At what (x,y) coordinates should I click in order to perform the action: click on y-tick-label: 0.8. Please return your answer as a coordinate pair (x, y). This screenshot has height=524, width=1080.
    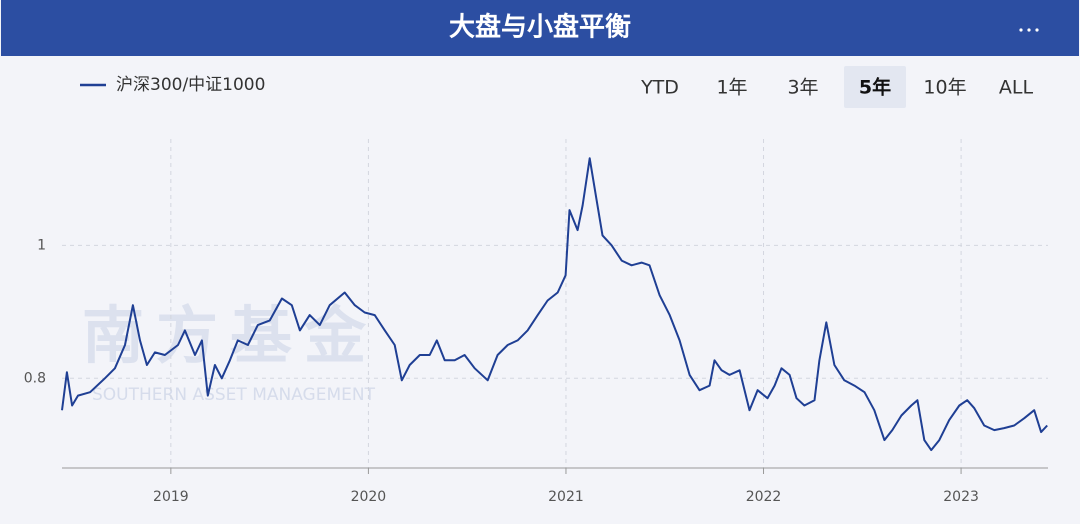
    Looking at the image, I should click on (35, 378).